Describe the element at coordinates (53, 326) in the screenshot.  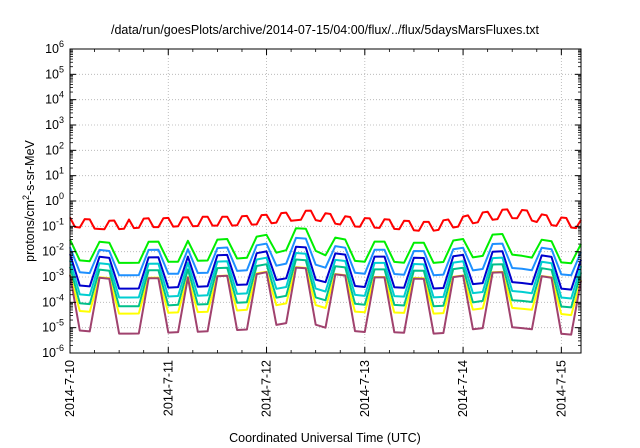
I see `y-tick-label: 10⁻⁵` at that location.